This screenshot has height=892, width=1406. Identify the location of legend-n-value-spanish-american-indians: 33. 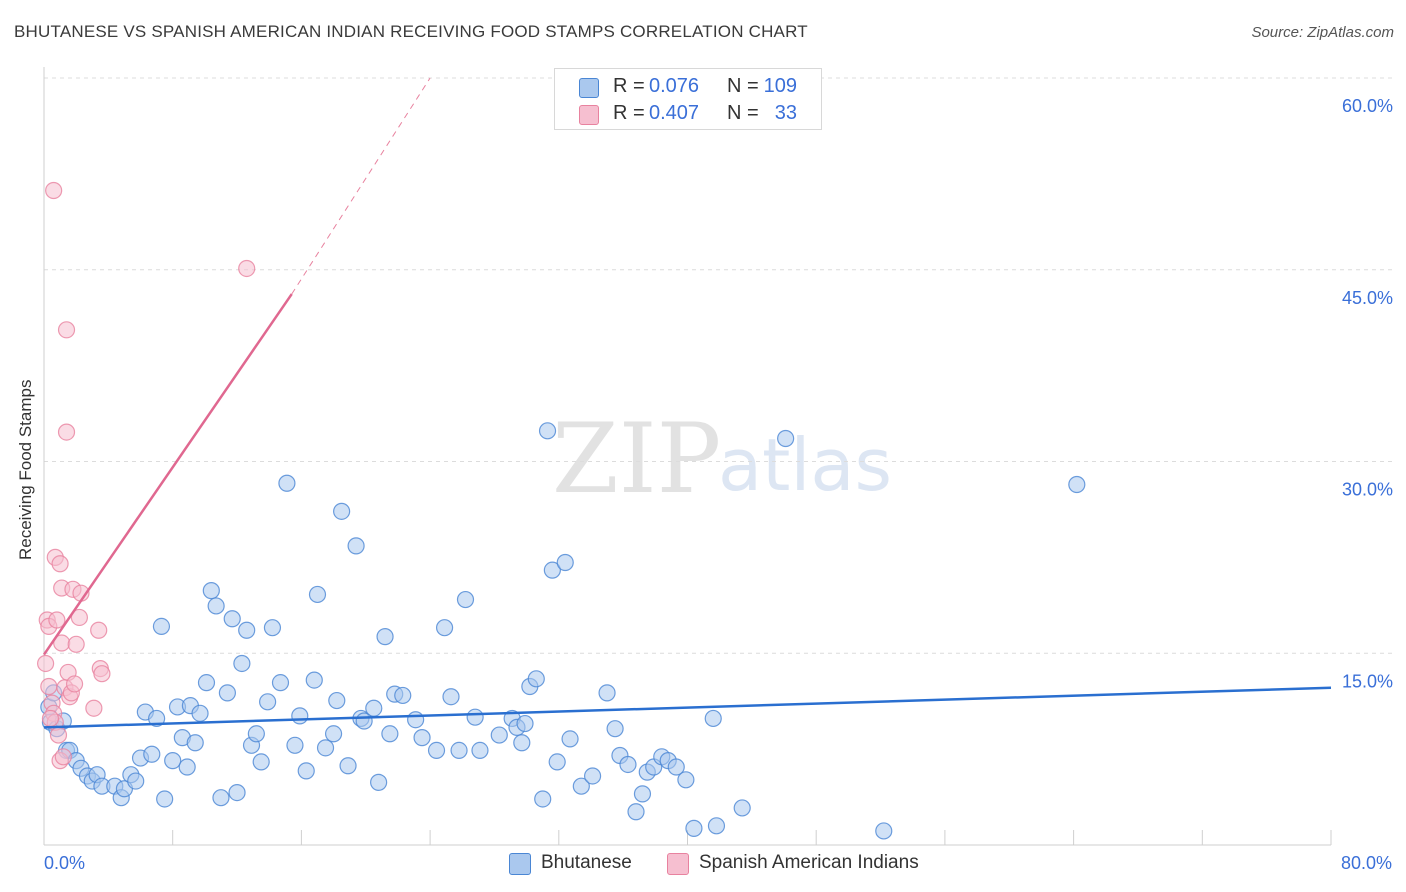
(785, 113).